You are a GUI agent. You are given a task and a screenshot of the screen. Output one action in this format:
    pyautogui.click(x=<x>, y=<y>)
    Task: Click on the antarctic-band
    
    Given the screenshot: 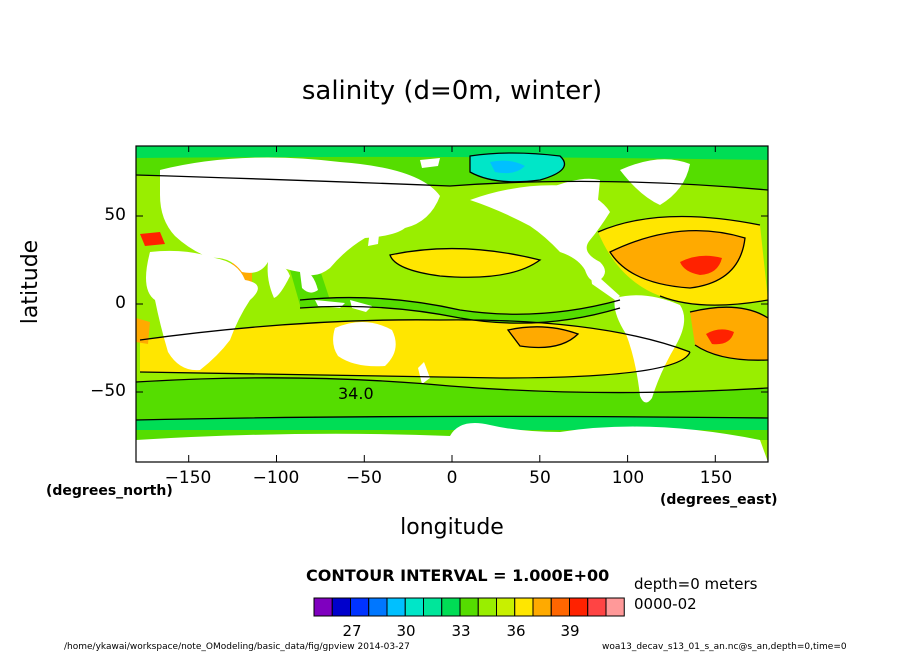 What is the action you would take?
    pyautogui.click(x=452, y=423)
    